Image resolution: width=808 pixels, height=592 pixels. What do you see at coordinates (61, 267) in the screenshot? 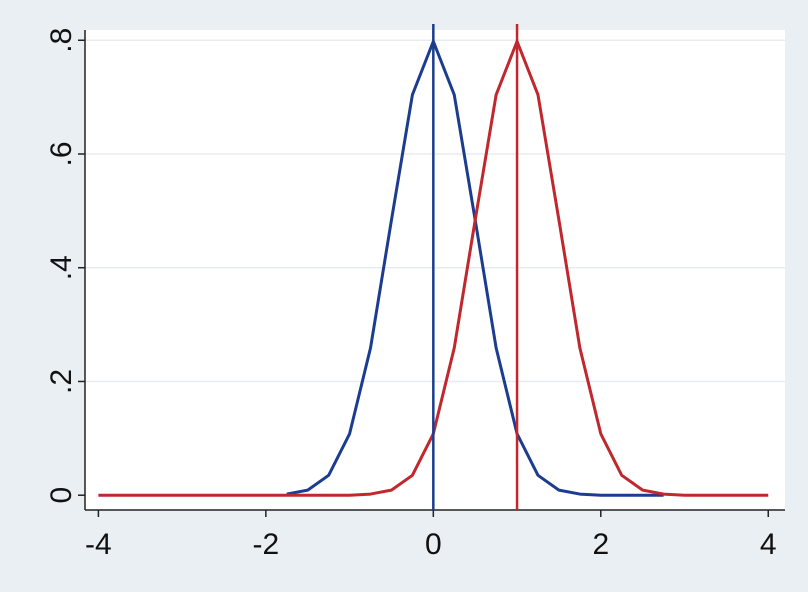
I see `y-tick-label: .4` at bounding box center [61, 267].